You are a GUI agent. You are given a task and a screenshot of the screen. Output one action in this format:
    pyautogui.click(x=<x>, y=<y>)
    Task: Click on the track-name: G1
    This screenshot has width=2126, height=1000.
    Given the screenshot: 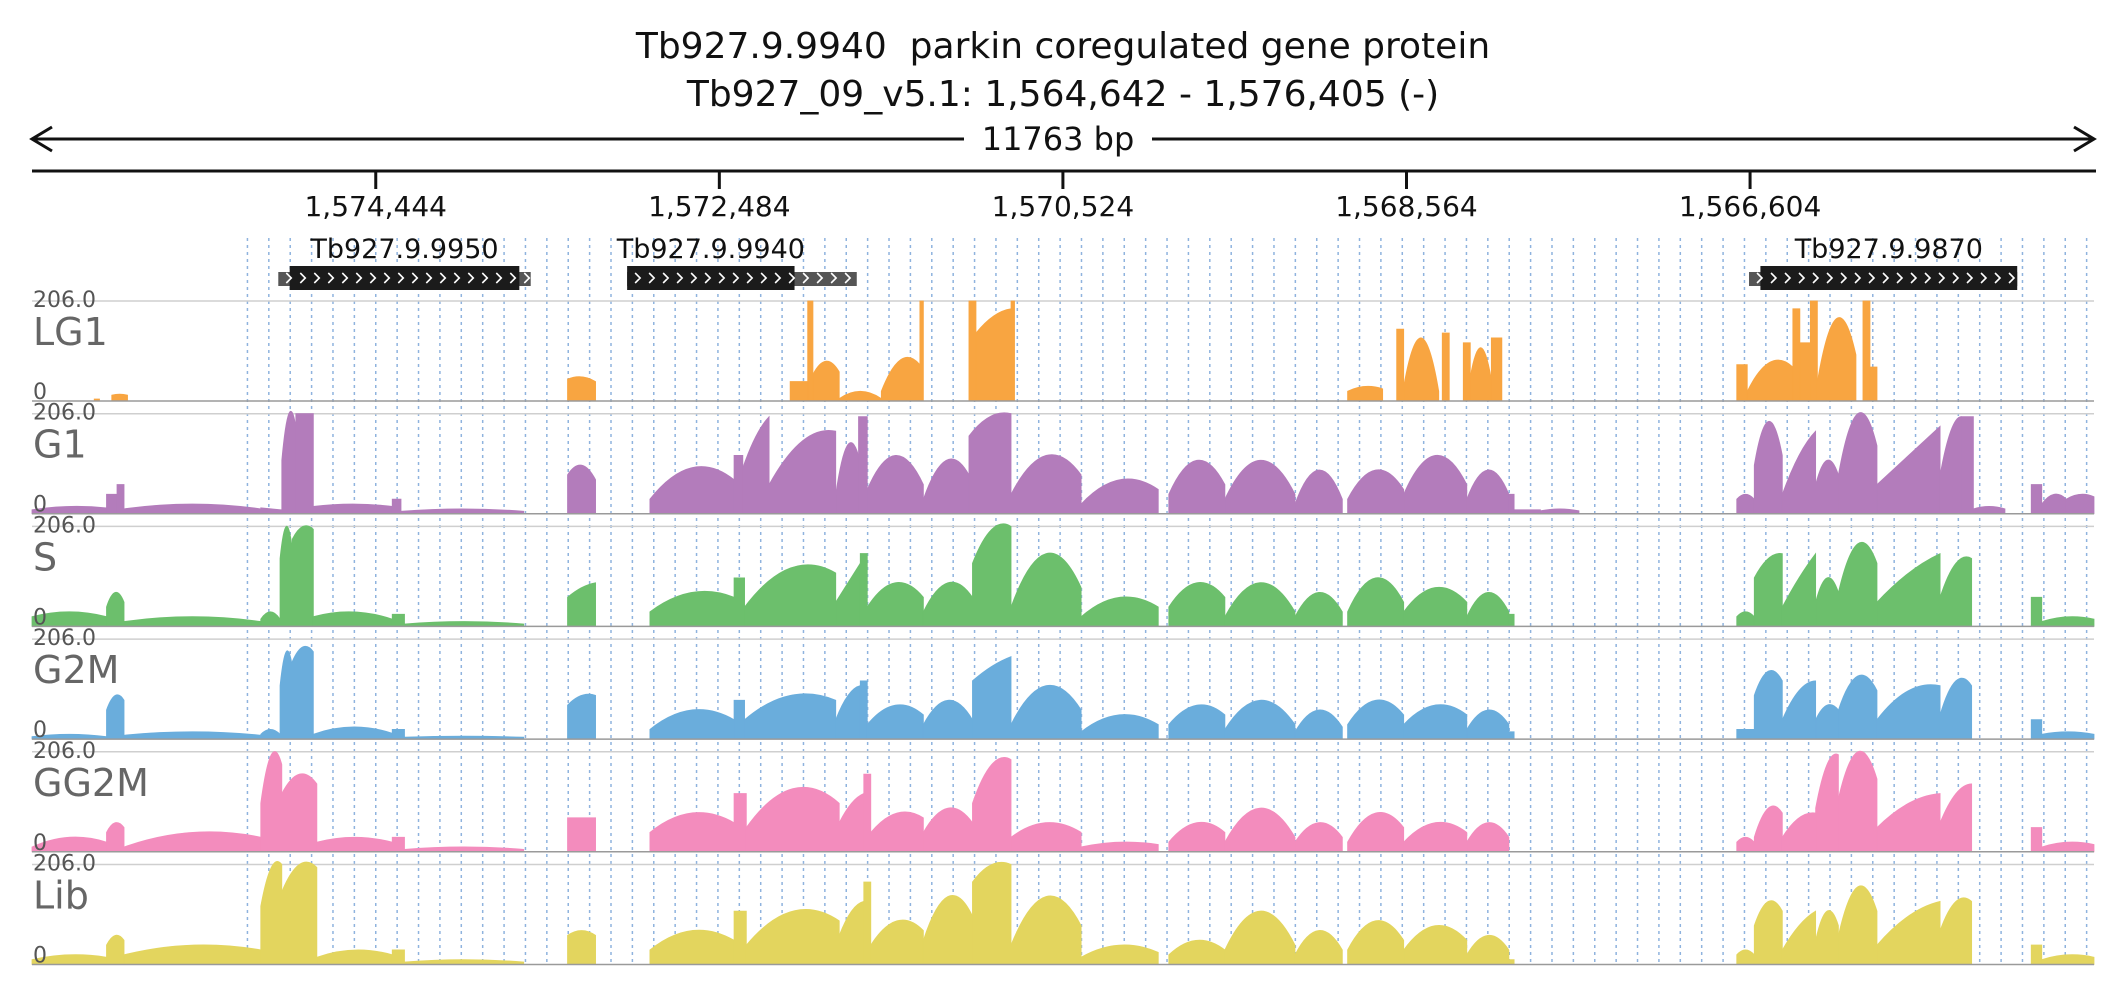 What is the action you would take?
    pyautogui.click(x=60, y=445)
    